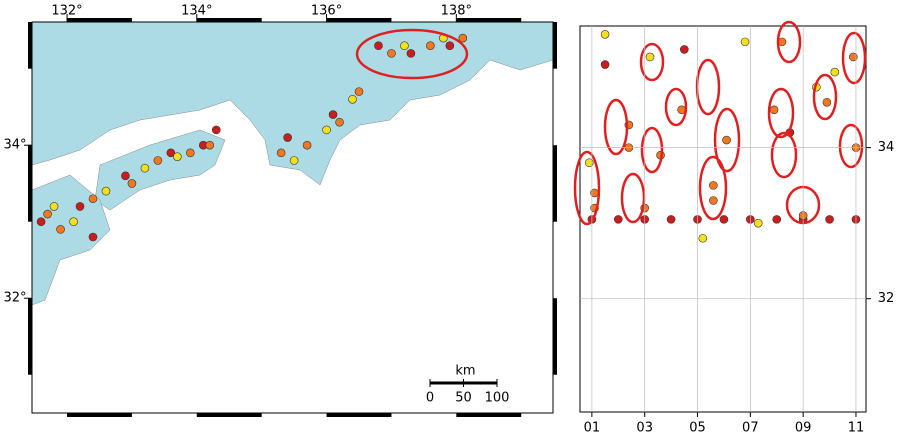 This screenshot has width=906, height=436. Describe the element at coordinates (14, 298) in the screenshot. I see `y-tick-label: 32°` at that location.